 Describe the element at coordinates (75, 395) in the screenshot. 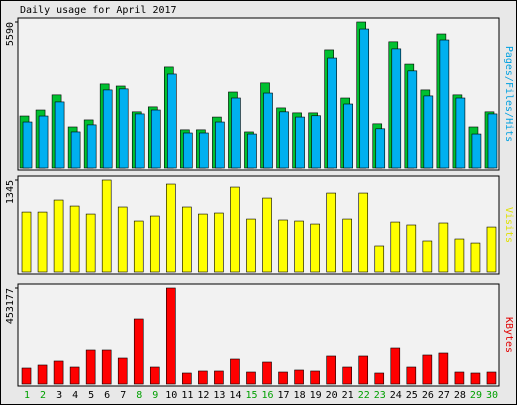

I see `x-tick-label: 4` at that location.